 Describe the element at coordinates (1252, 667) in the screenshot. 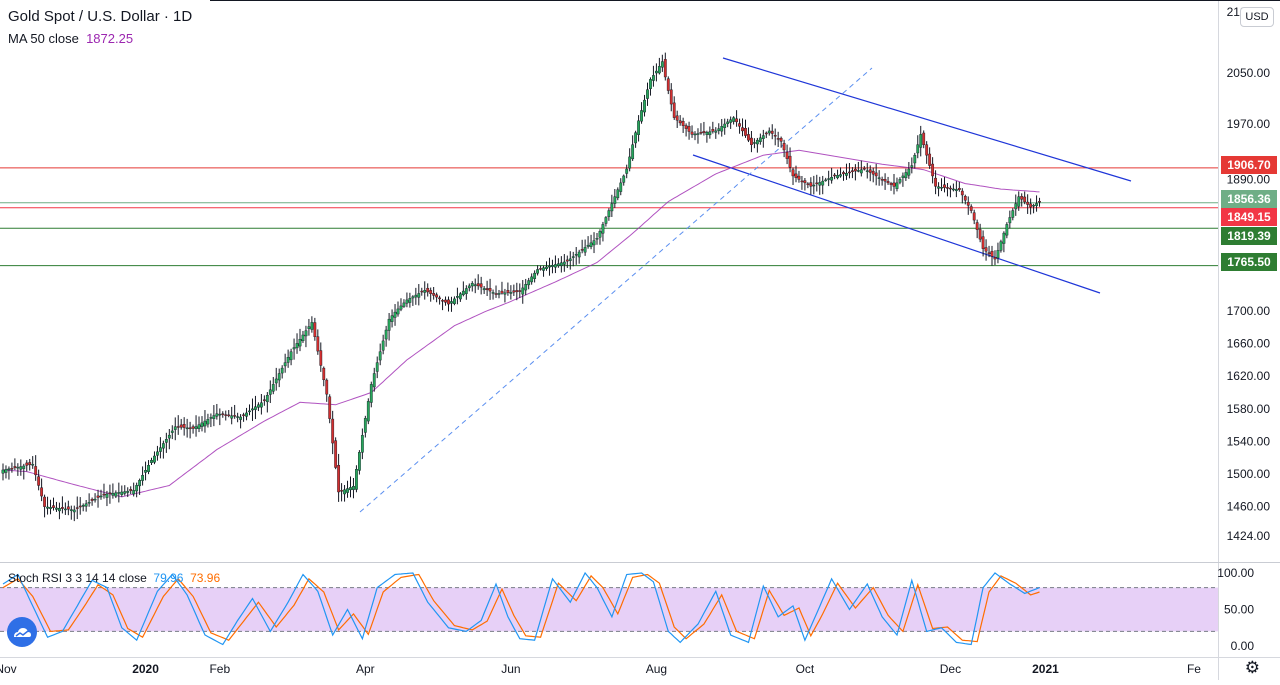

I see `gear-icon: ⚙` at that location.